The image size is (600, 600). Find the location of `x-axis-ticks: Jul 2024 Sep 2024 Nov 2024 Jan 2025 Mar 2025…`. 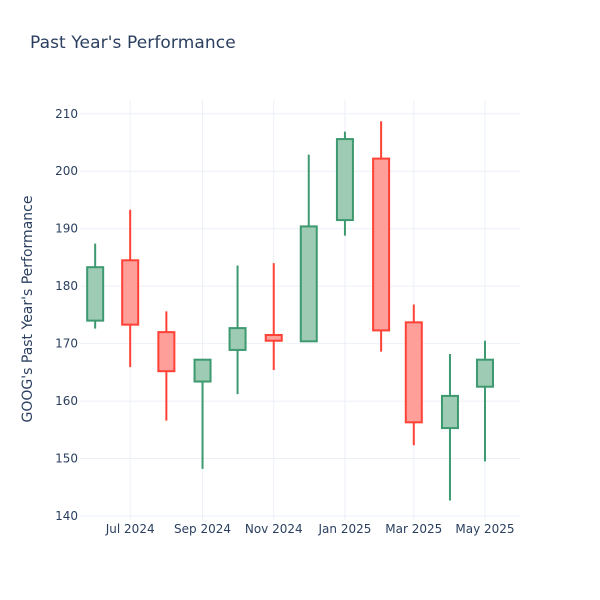

x-axis-ticks: Jul 2024 Sep 2024 Nov 2024 Jan 2025 Mar 2025… is located at coordinates (310, 529).